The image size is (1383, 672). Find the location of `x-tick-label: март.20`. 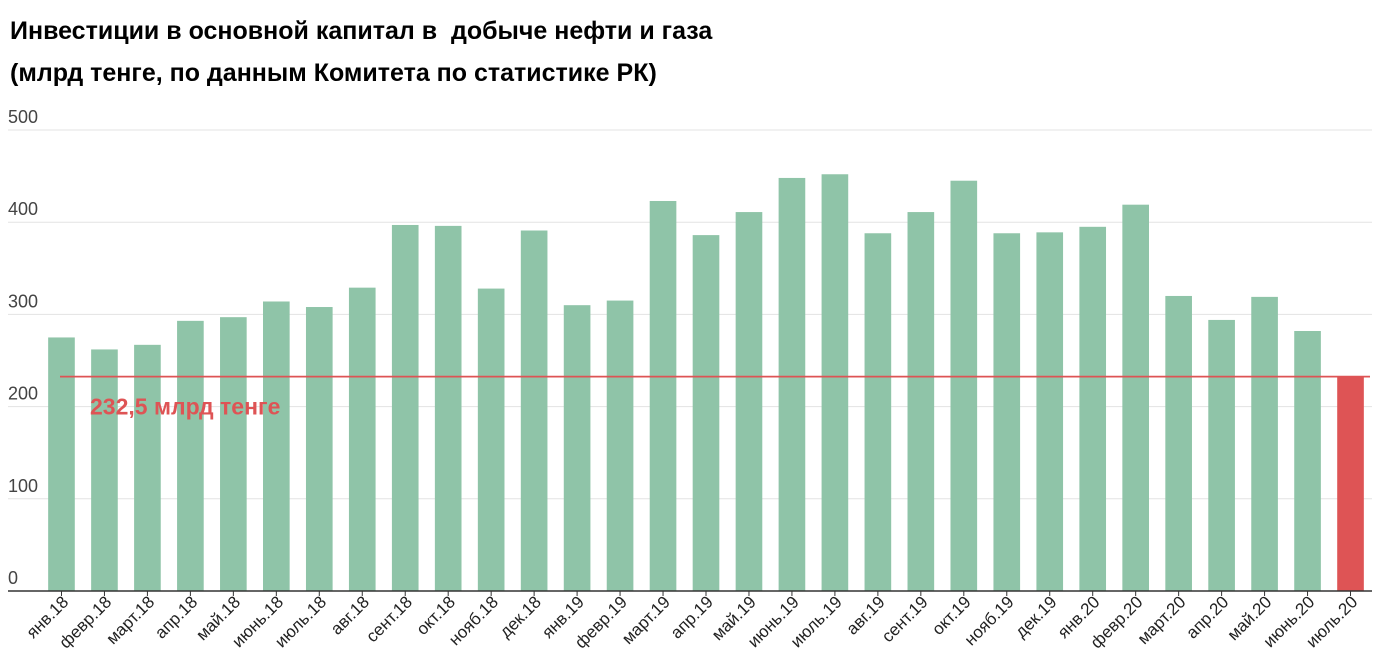

x-tick-label: март.20 is located at coordinates (1162, 620).